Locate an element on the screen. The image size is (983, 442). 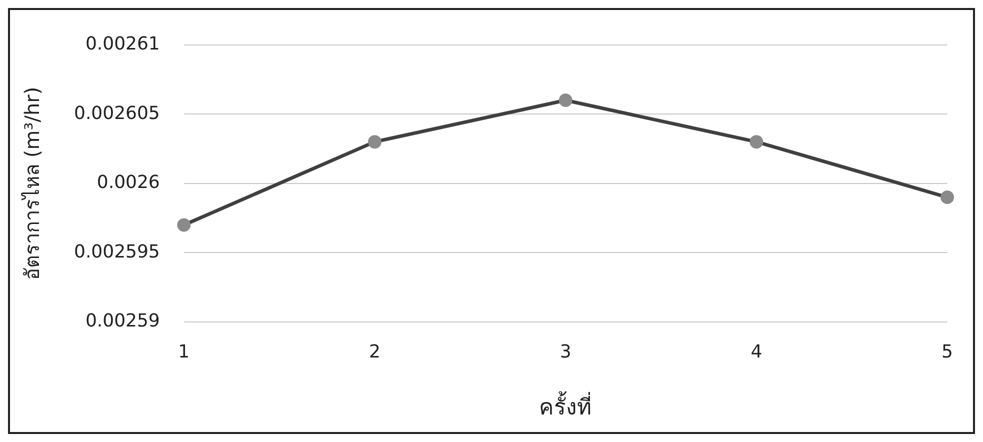
y-tick-label: 0.002605 is located at coordinates (117, 113).